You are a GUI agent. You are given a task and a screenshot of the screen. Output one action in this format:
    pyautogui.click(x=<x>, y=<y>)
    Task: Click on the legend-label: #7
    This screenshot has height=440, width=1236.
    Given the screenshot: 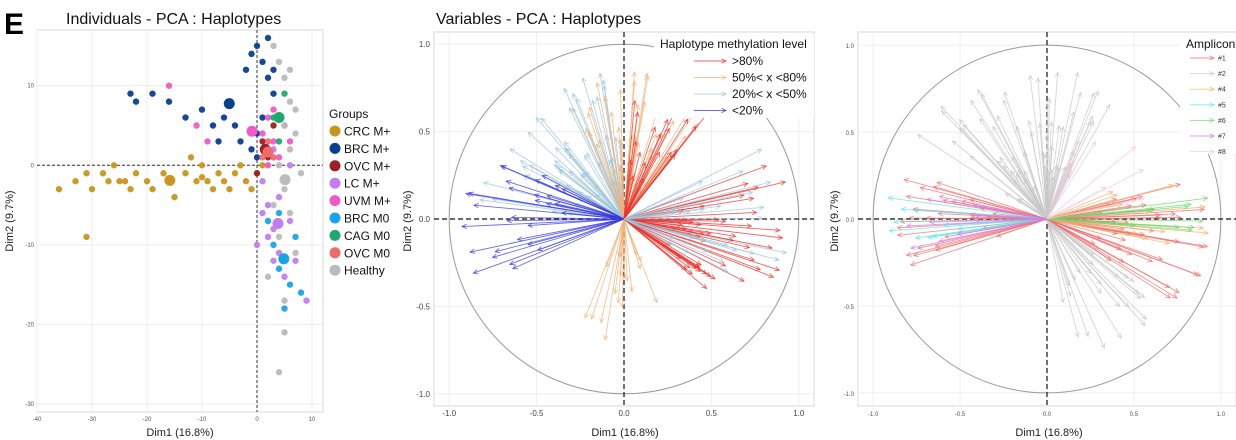 What is the action you would take?
    pyautogui.click(x=1222, y=137)
    